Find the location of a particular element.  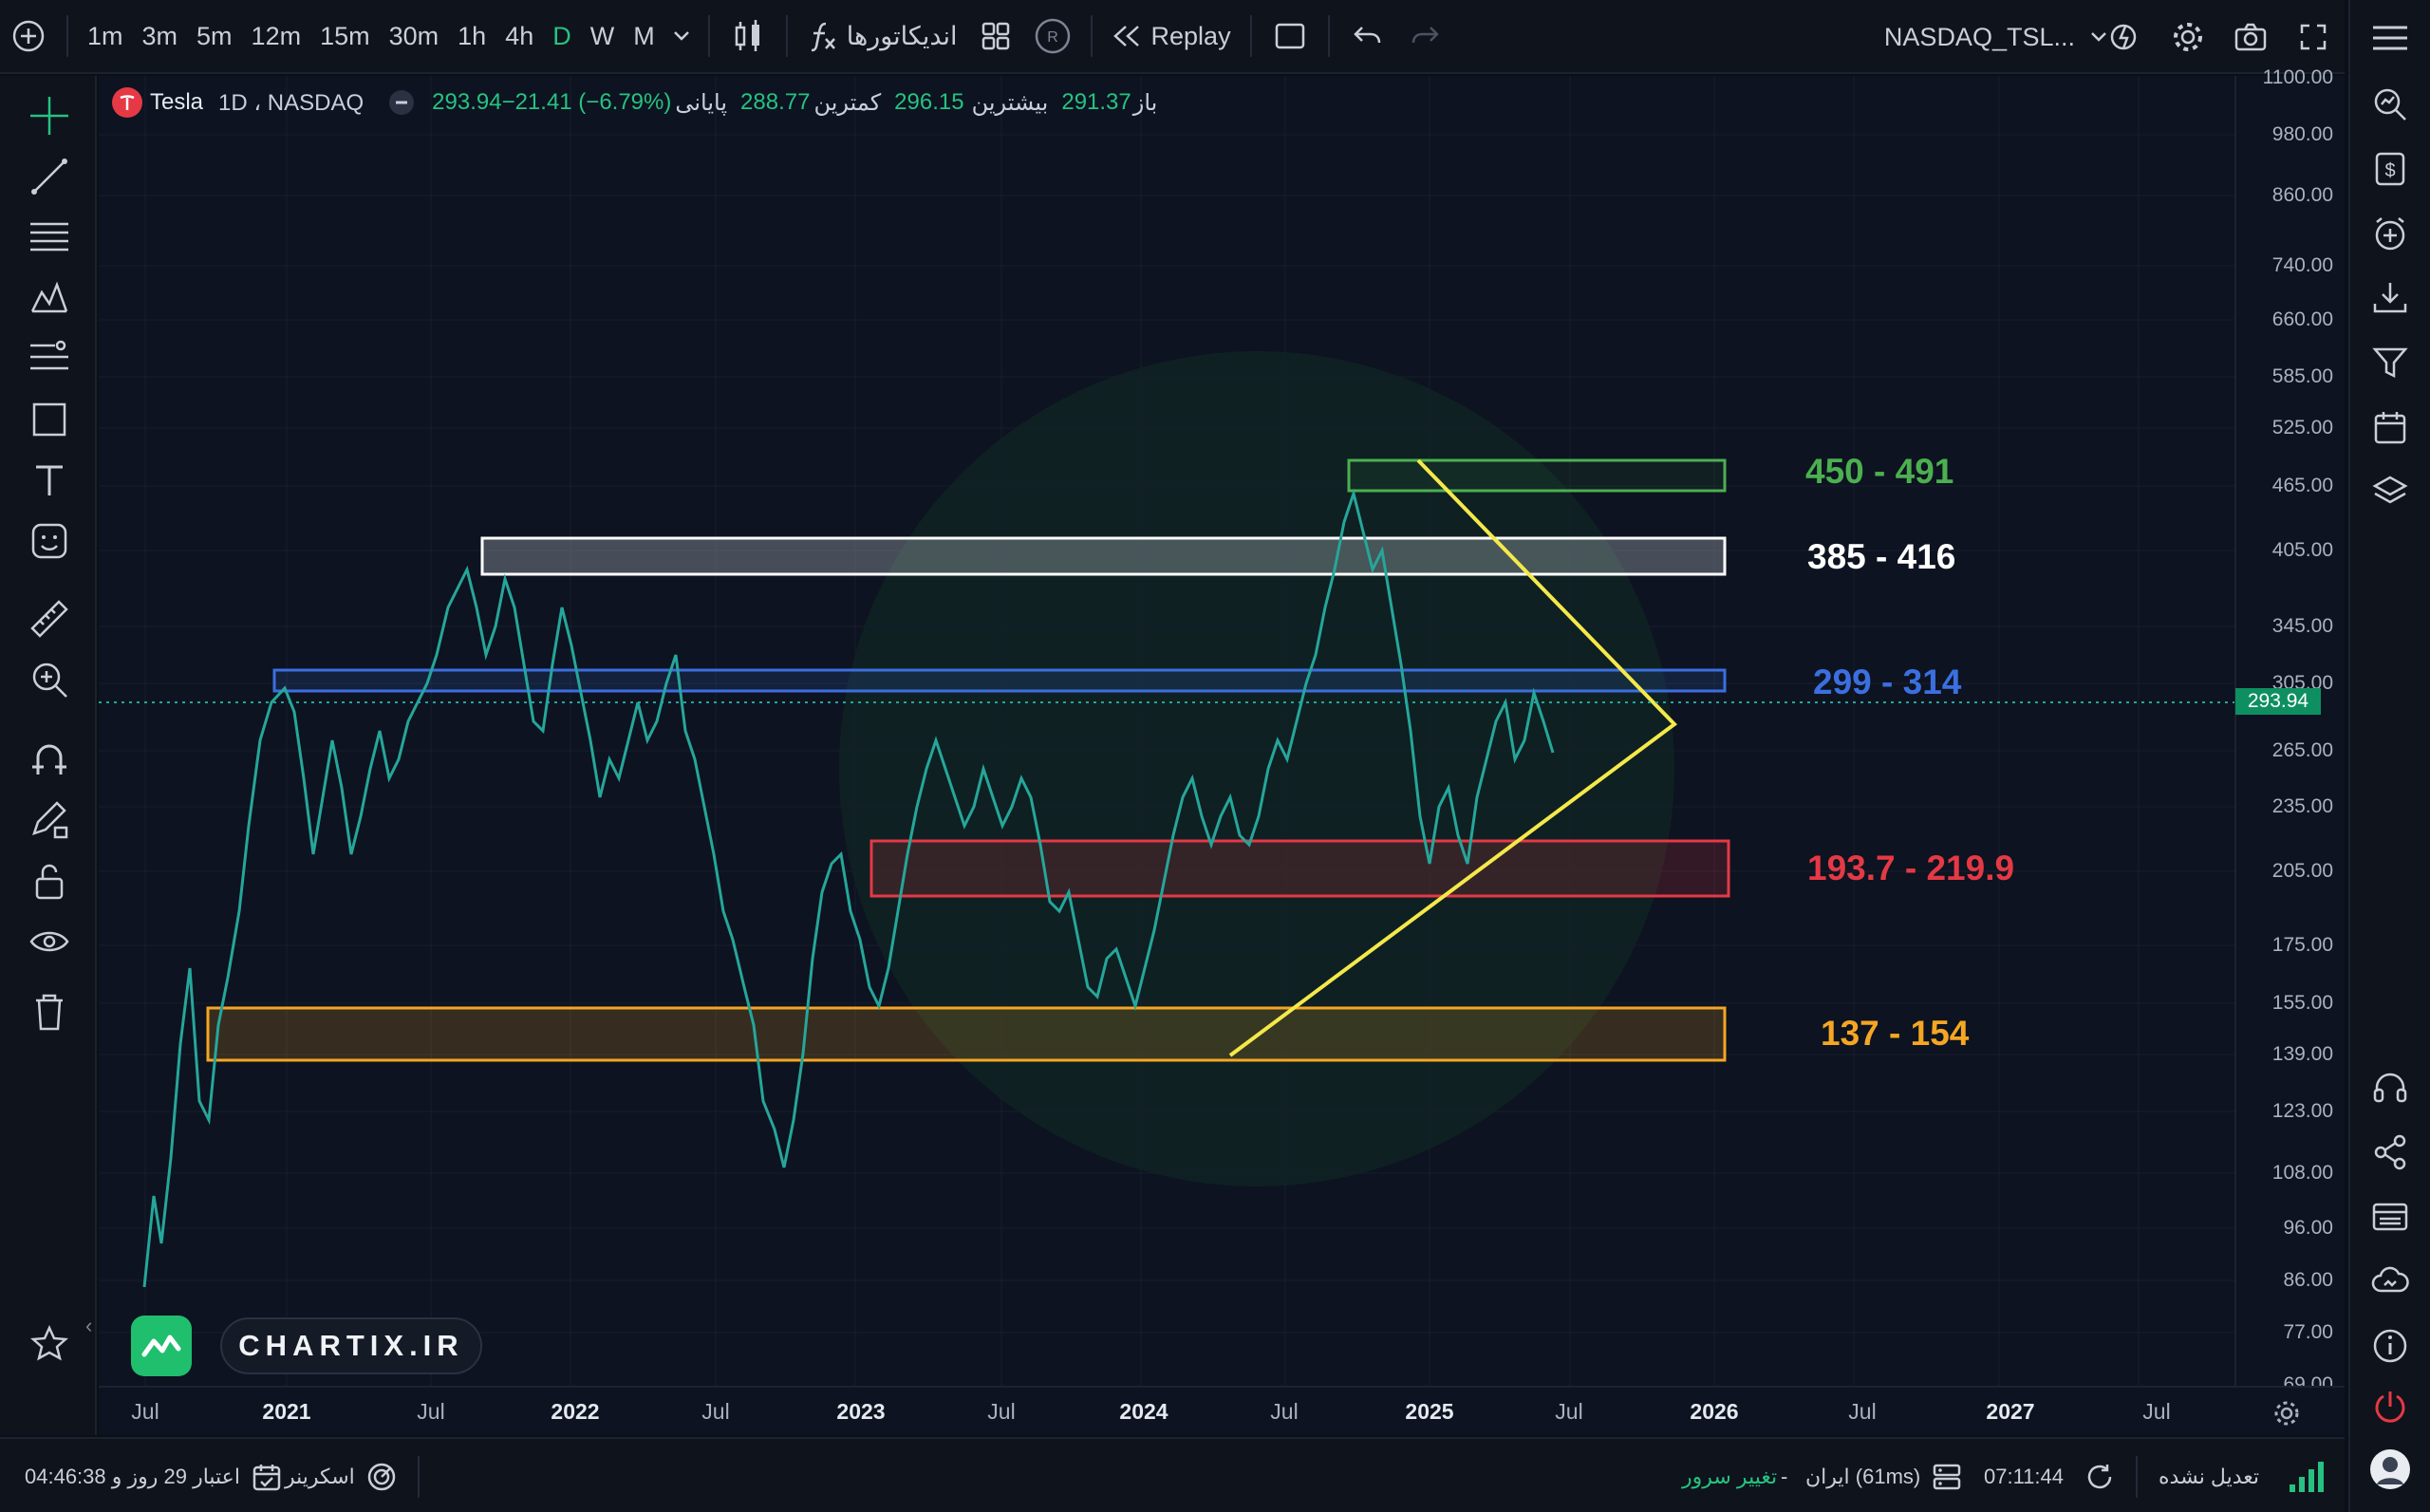

interval-12m-button: 12m is located at coordinates (276, 35).